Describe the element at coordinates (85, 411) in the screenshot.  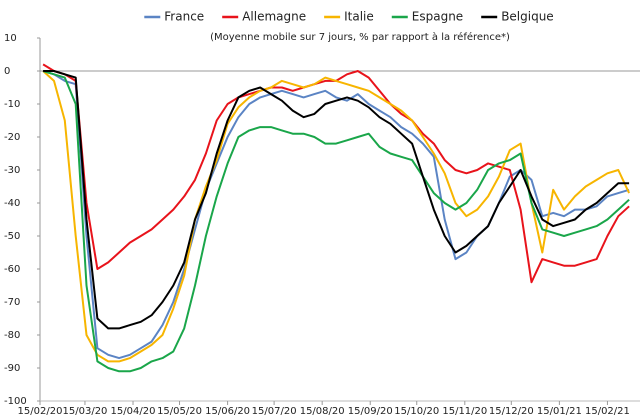
I see `x-tick-label: 15/03/20` at that location.